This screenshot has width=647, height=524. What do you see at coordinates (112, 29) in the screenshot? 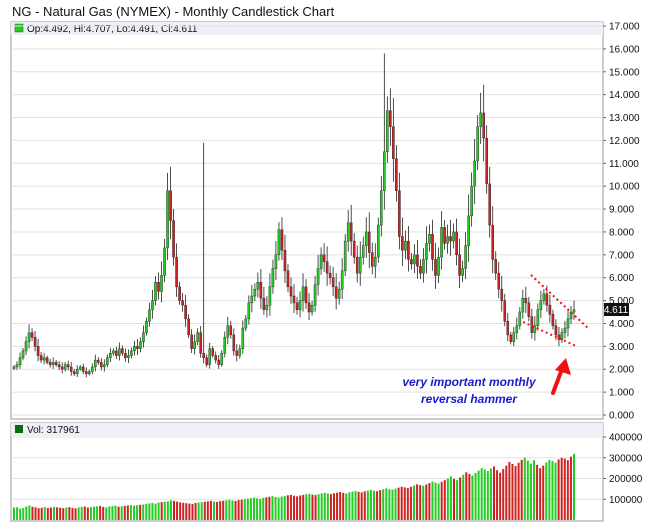
I see `ohlc-readout: Op:4.492, Hi:4.707, Lo:4.491, Cl:4.611` at bounding box center [112, 29].